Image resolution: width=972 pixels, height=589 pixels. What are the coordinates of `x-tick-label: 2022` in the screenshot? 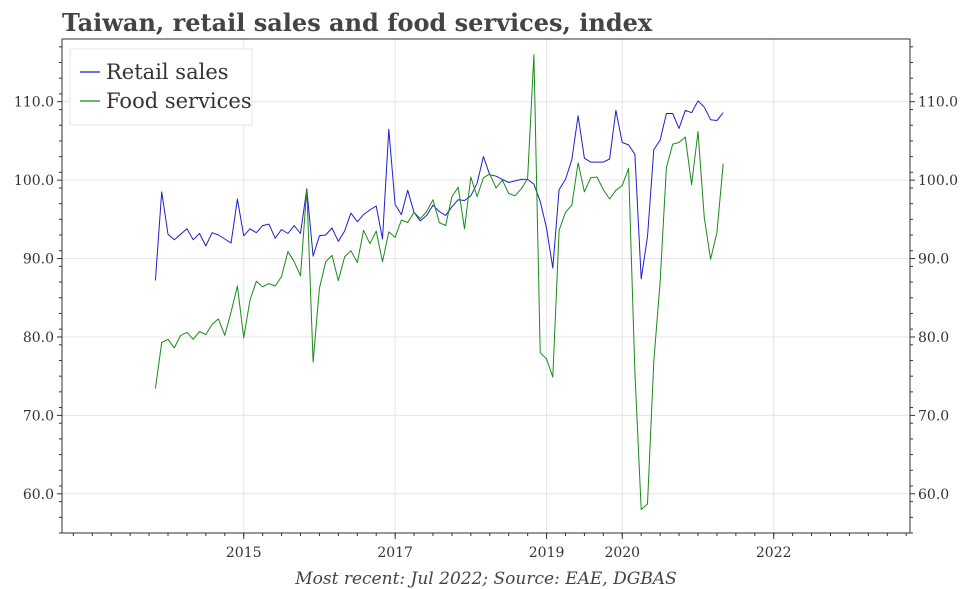 It's located at (774, 553).